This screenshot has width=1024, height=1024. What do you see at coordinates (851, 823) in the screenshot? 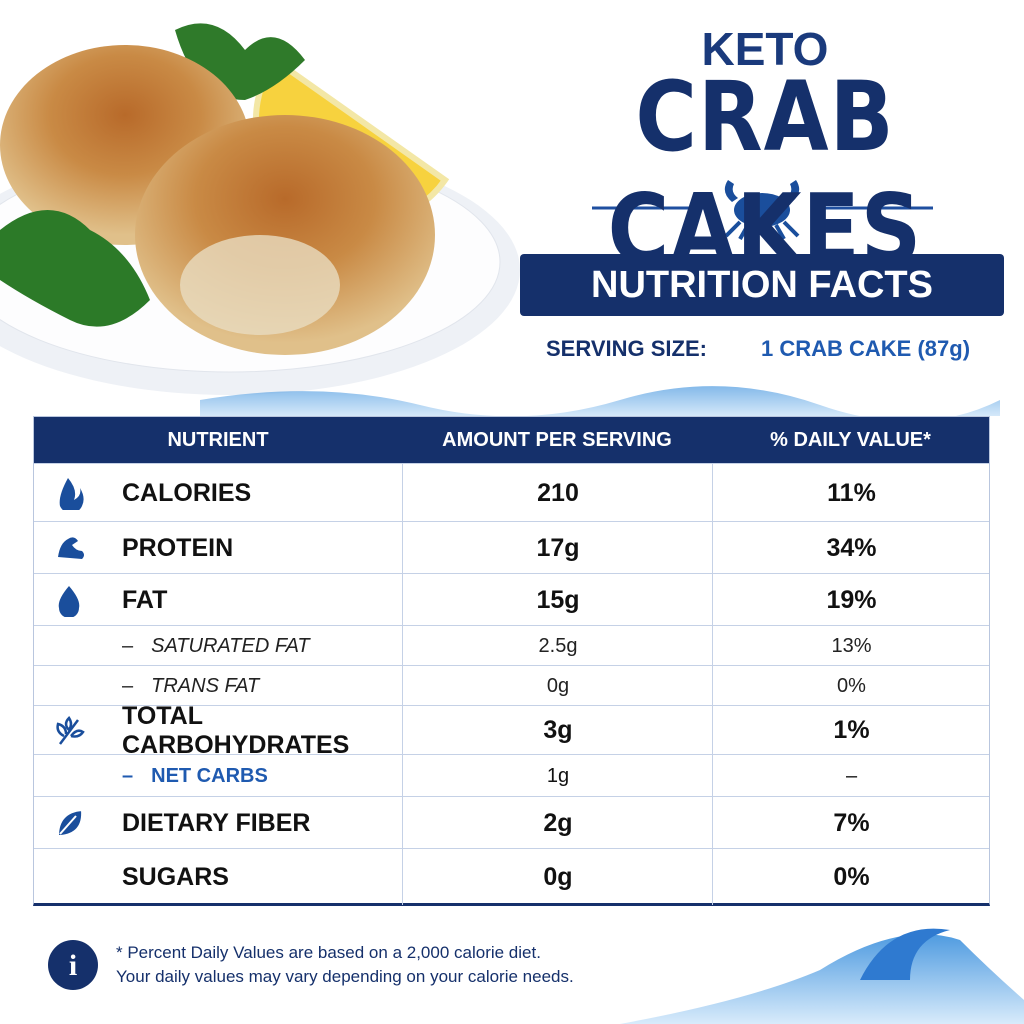
I see `daily-value: 7%` at bounding box center [851, 823].